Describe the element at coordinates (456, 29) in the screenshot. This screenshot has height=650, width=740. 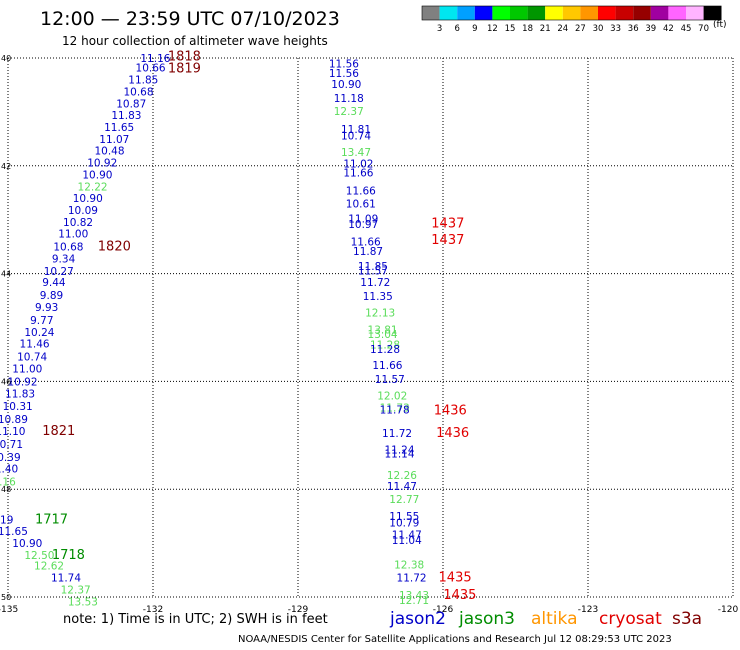
I see `colorbar-label: 6` at that location.